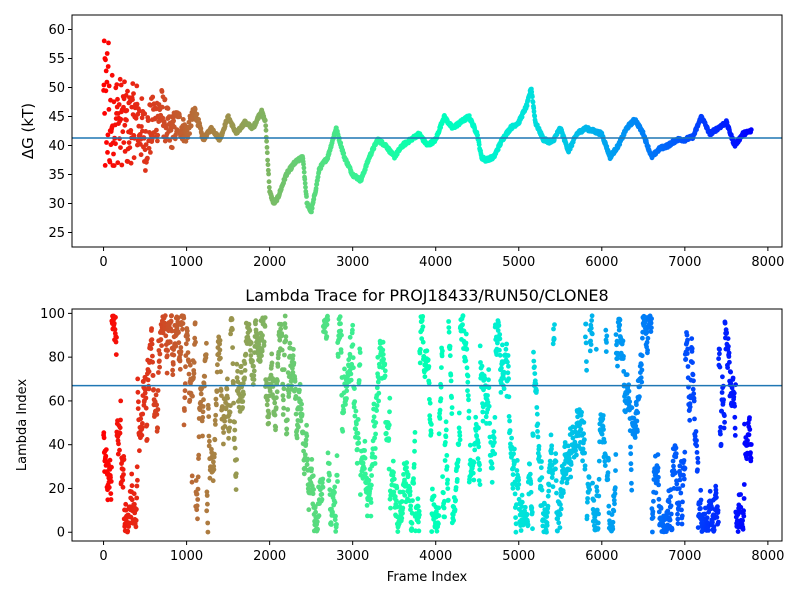 This screenshot has width=800, height=600. What do you see at coordinates (56, 59) in the screenshot?
I see `top-y-tick-label: 55` at bounding box center [56, 59].